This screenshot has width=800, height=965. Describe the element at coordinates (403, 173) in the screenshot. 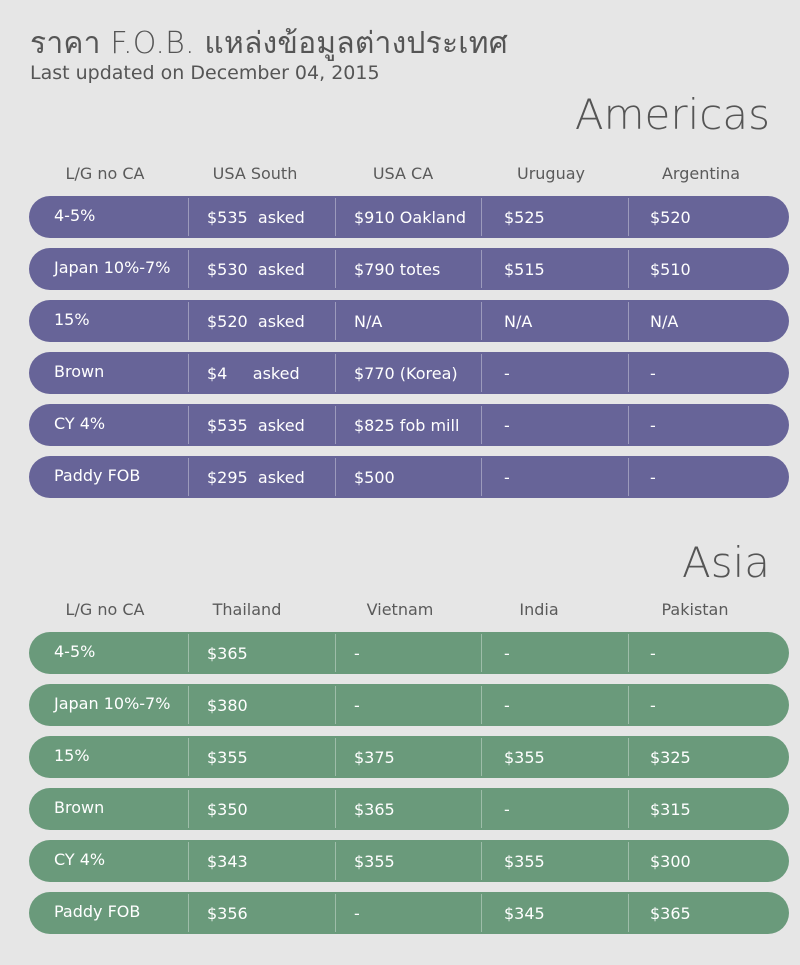

I see `column-header: USA CA` at that location.